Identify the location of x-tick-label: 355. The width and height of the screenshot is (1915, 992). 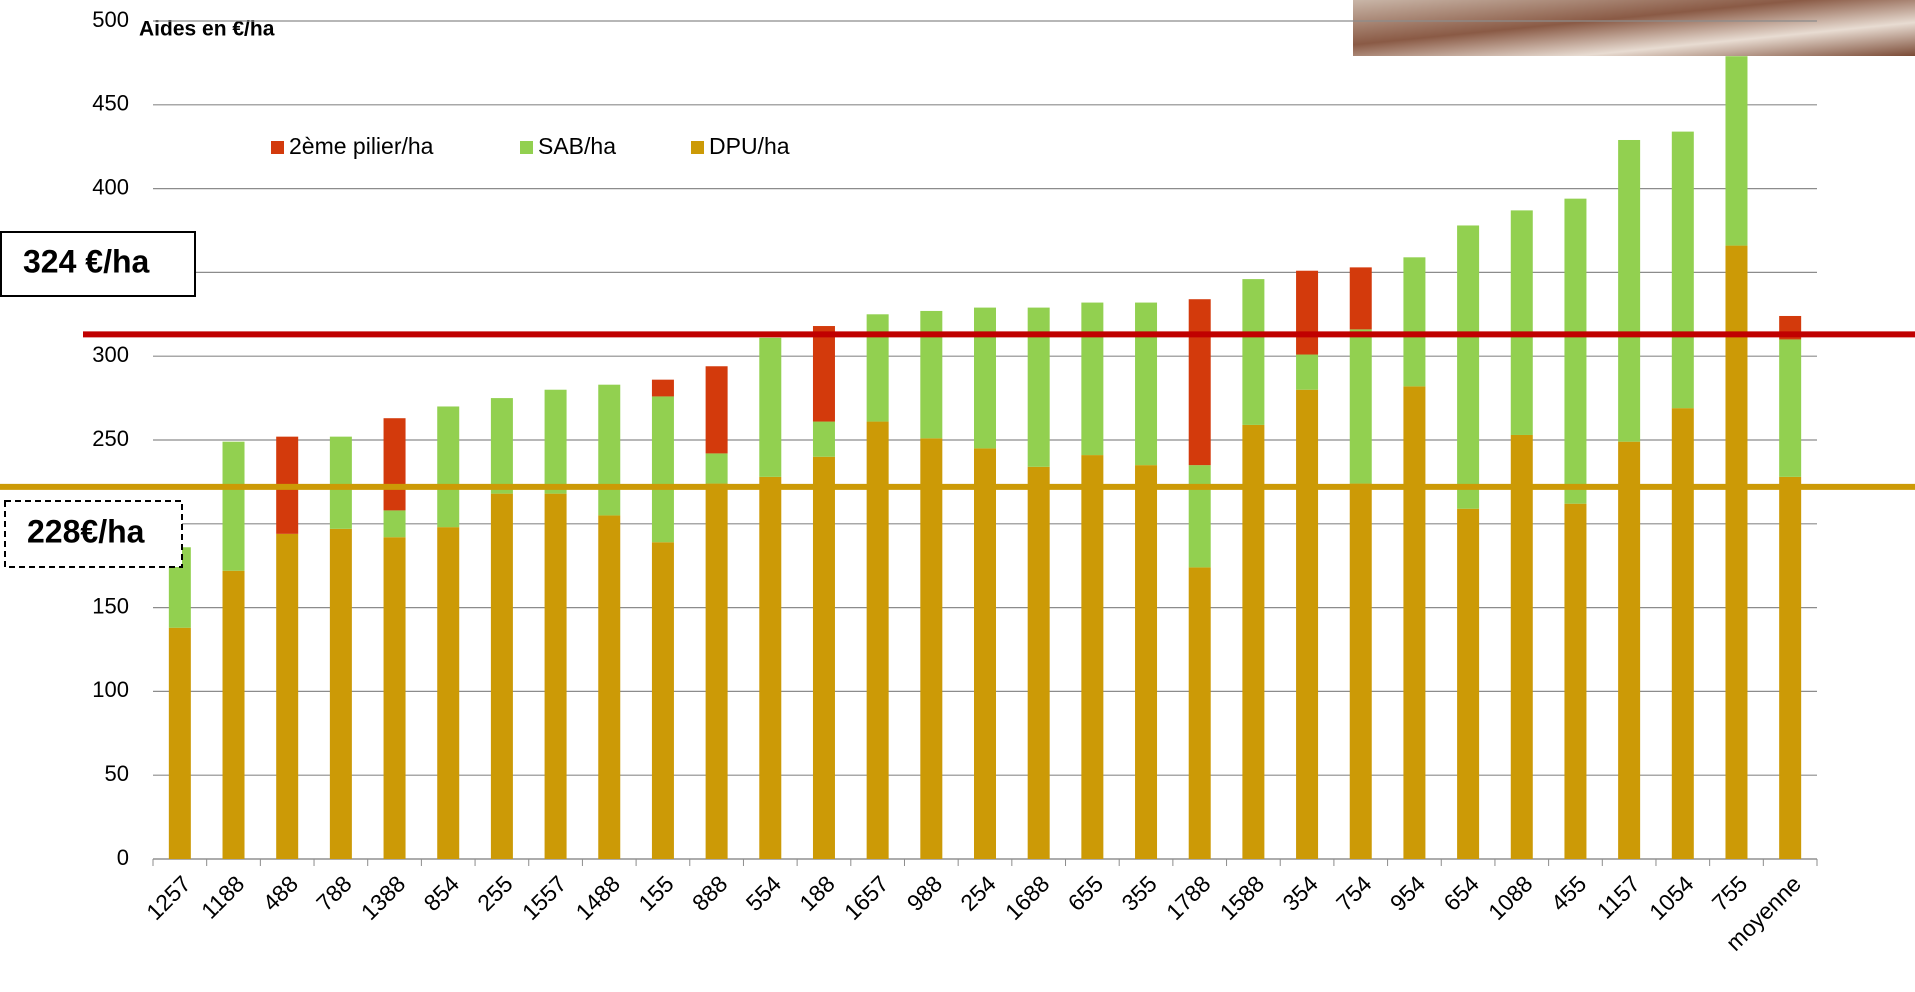
(1139, 893).